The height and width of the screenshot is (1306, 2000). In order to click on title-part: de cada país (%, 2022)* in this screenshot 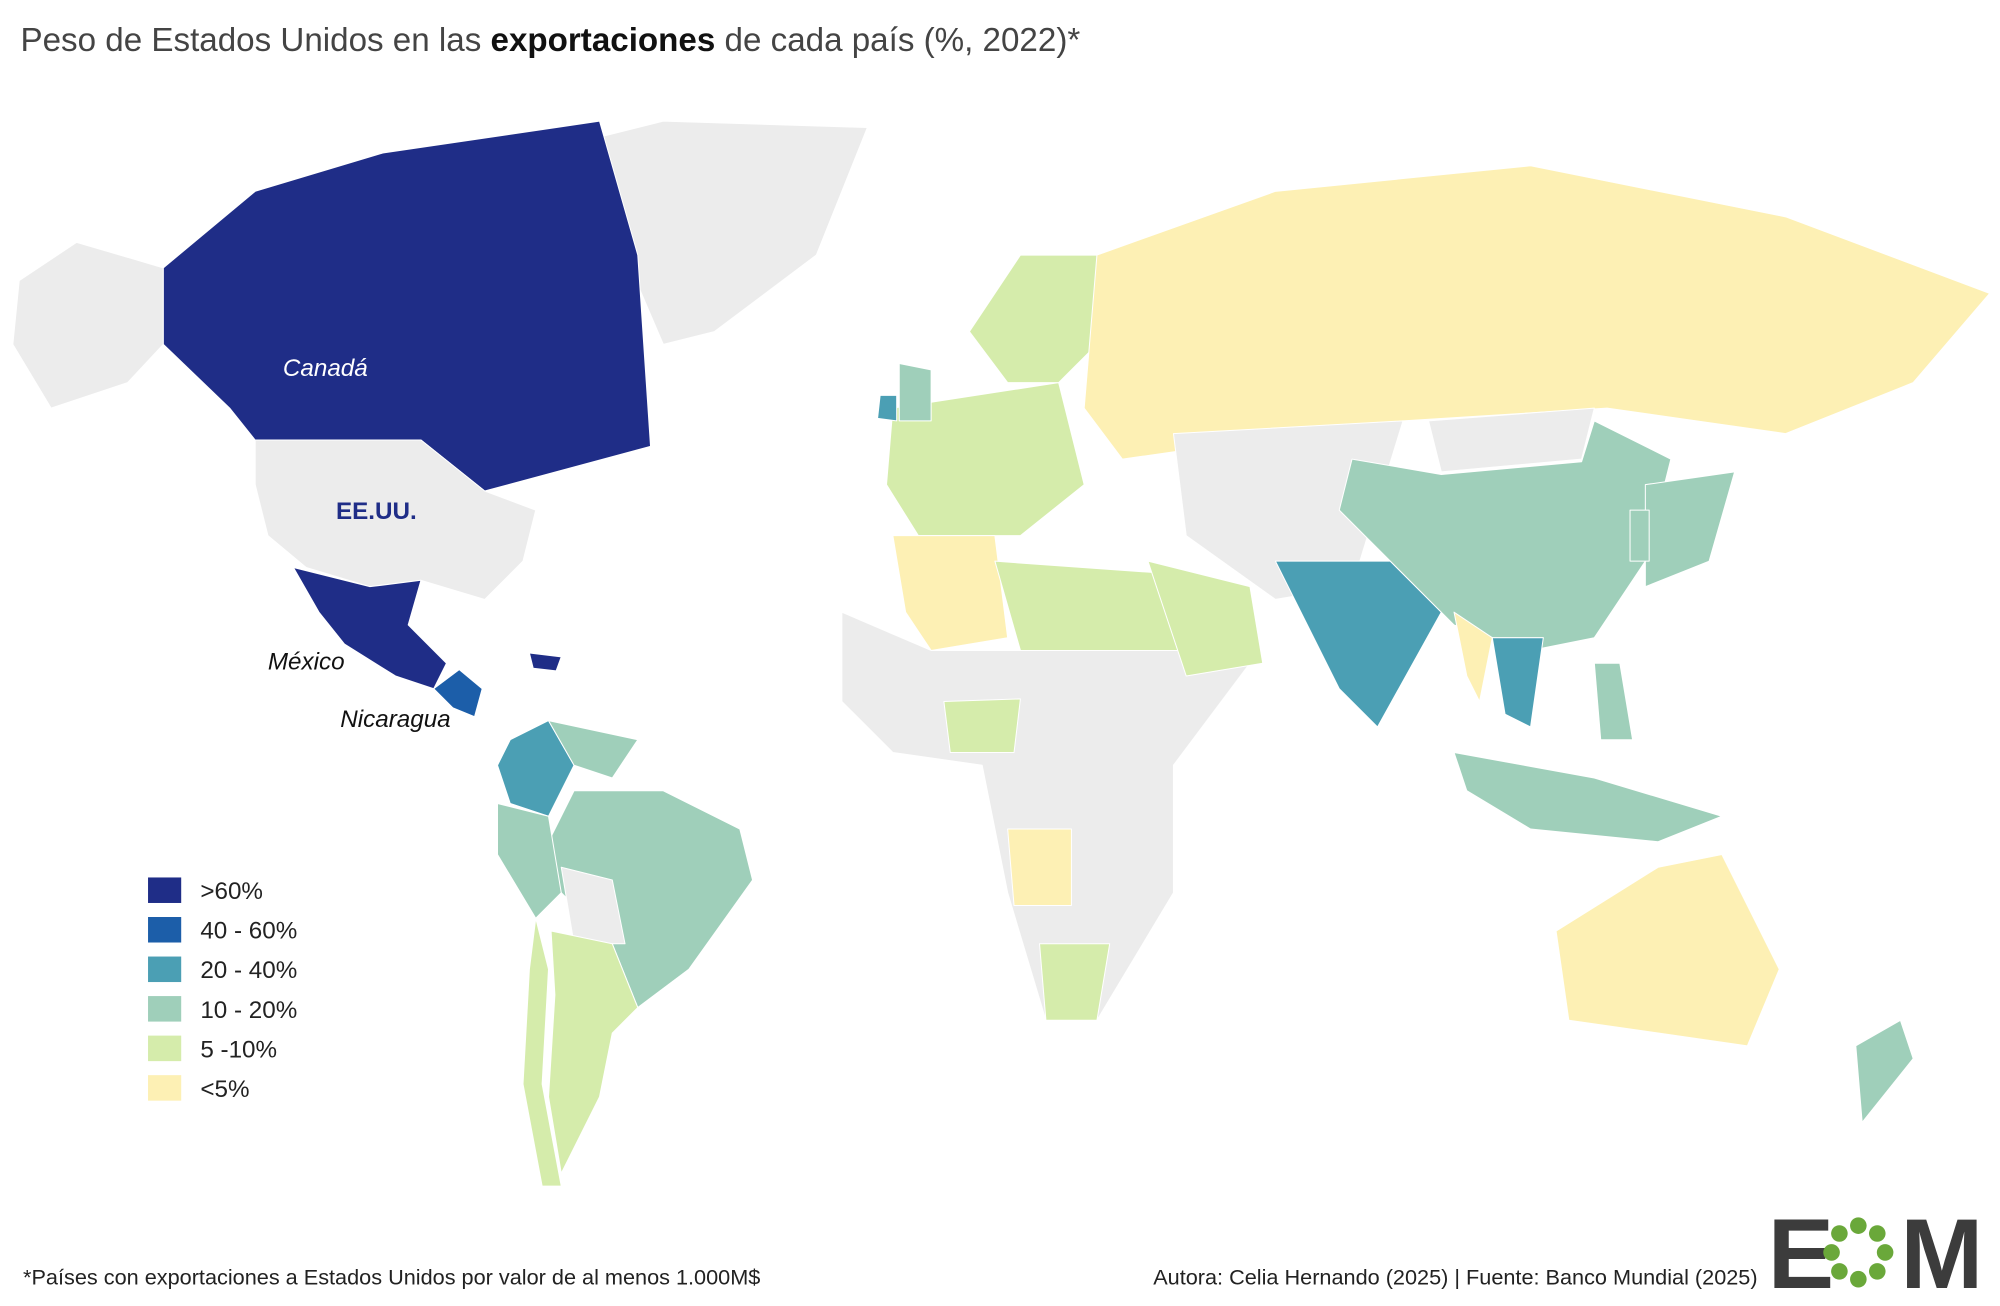, I will do `click(897, 40)`.